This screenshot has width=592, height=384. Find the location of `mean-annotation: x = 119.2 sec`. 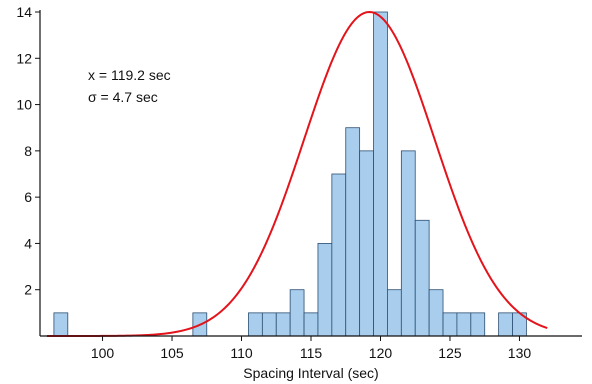

mean-annotation: x = 119.2 sec is located at coordinates (129, 75).